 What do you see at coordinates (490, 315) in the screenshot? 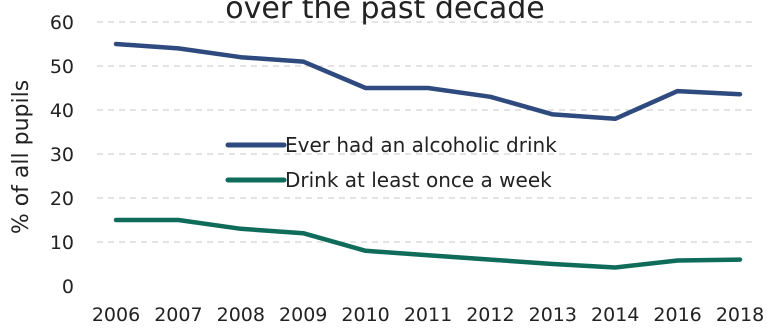
I see `x-tick-label: 2012` at bounding box center [490, 315].